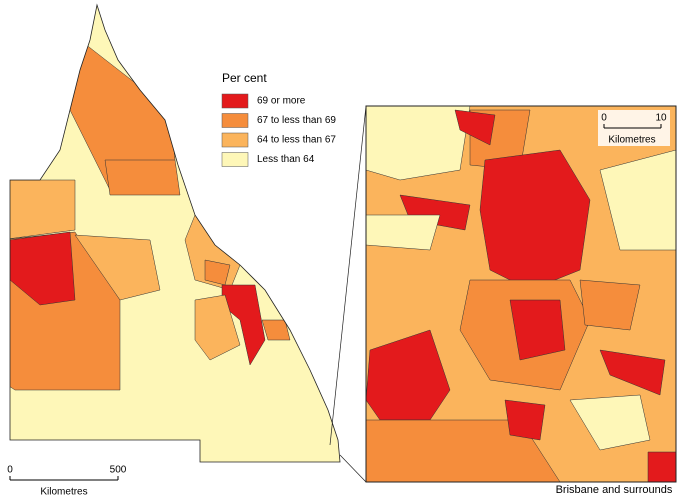 This screenshot has height=500, width=680. Describe the element at coordinates (614, 490) in the screenshot. I see `inset-caption: Brisbane and surrounds` at that location.